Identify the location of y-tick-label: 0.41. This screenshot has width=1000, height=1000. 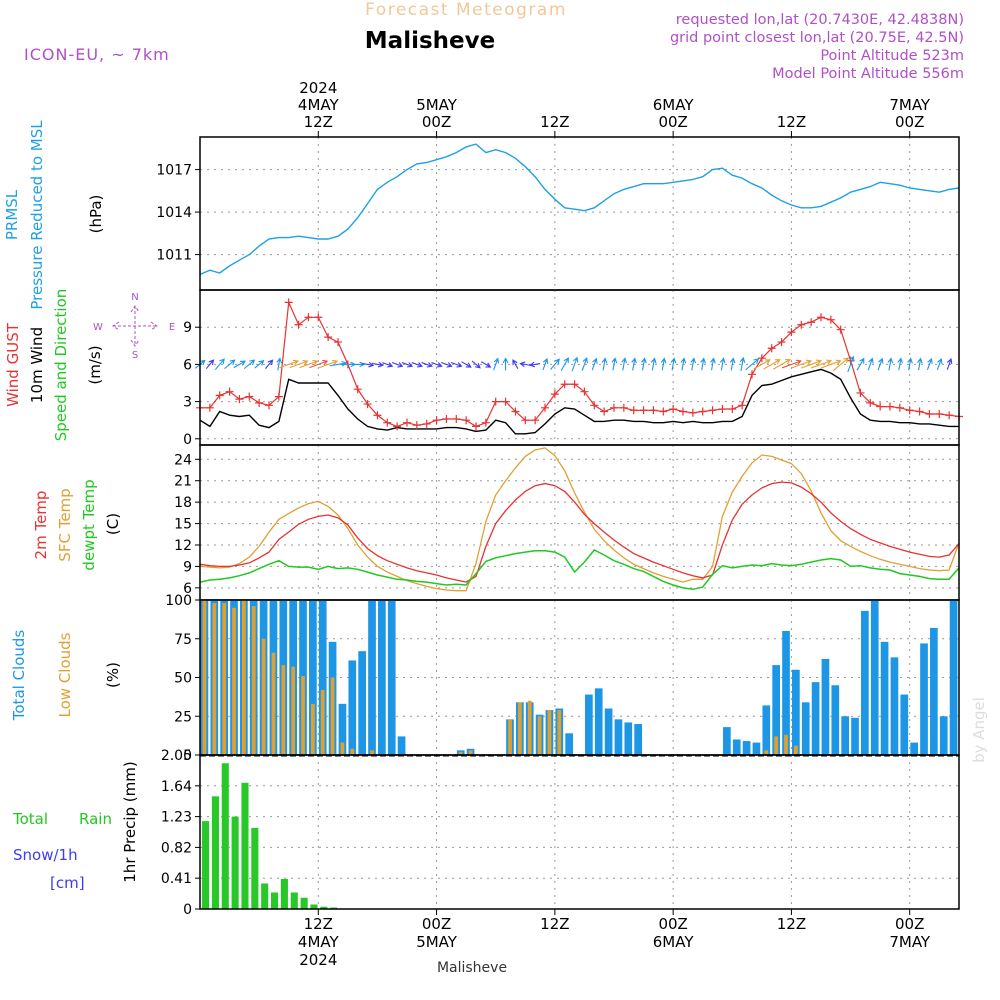
(176, 879).